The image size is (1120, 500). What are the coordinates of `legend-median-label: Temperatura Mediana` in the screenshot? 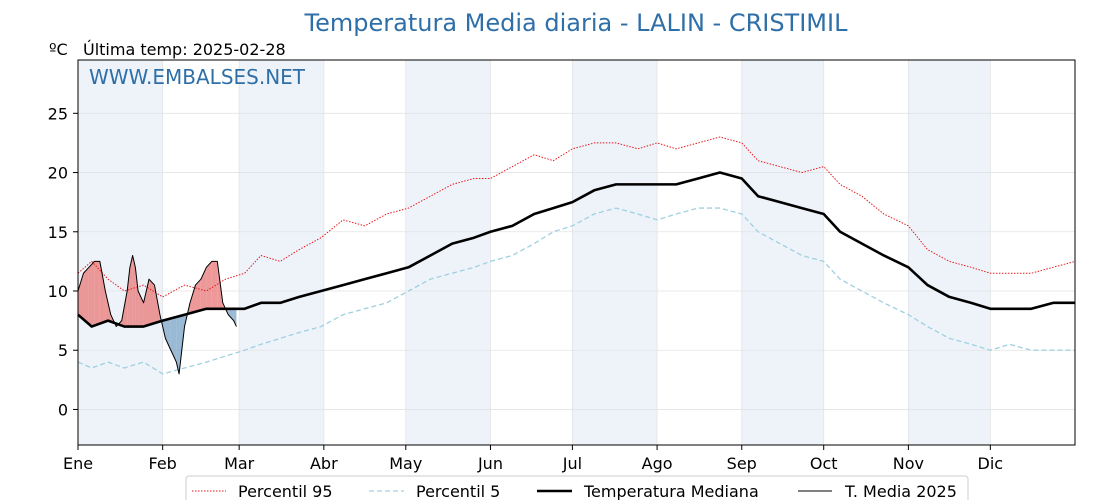 It's located at (671, 491).